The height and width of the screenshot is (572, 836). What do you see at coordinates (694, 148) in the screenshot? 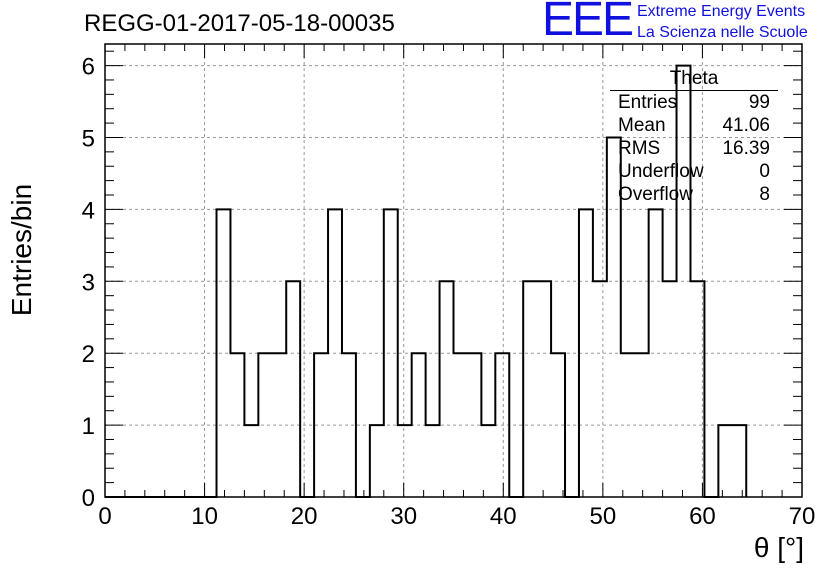
I see `stats-row-rms: RMS 16.39` at bounding box center [694, 148].